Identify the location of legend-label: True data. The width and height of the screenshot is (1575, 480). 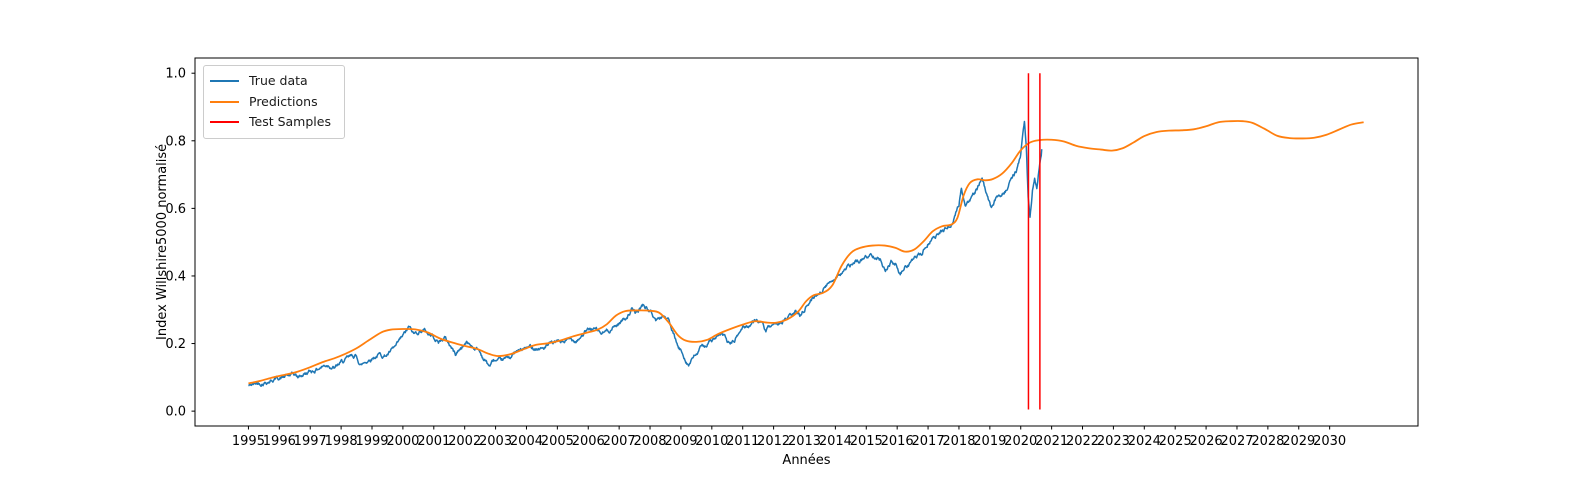
(278, 80).